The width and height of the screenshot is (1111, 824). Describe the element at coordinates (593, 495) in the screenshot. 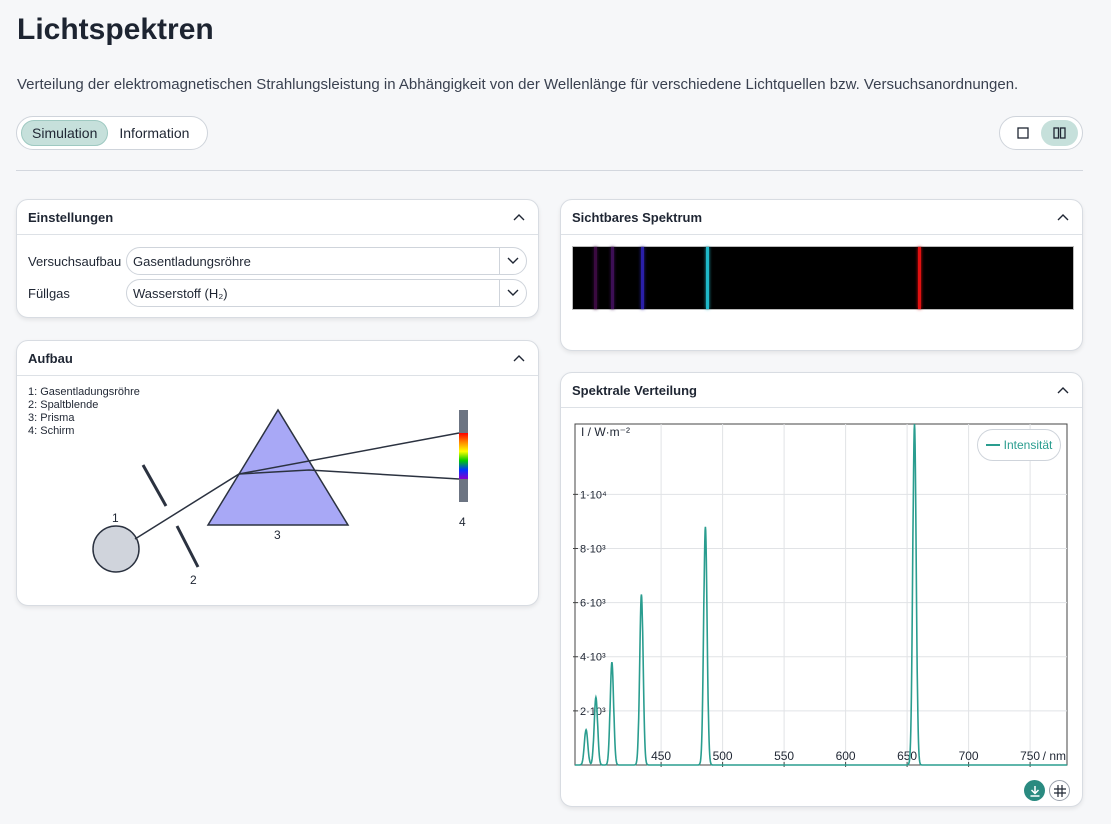

I see `y-tick-label: 1·10⁴` at that location.